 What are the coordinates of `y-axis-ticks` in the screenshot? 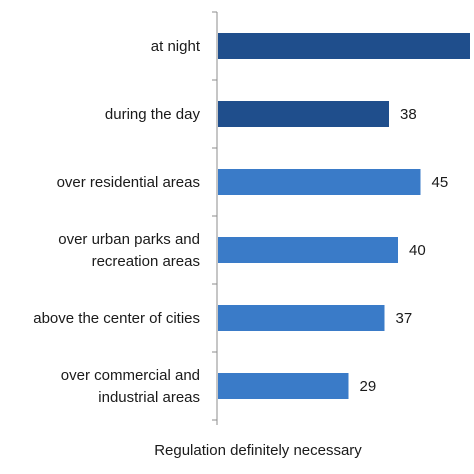 It's located at (214, 216).